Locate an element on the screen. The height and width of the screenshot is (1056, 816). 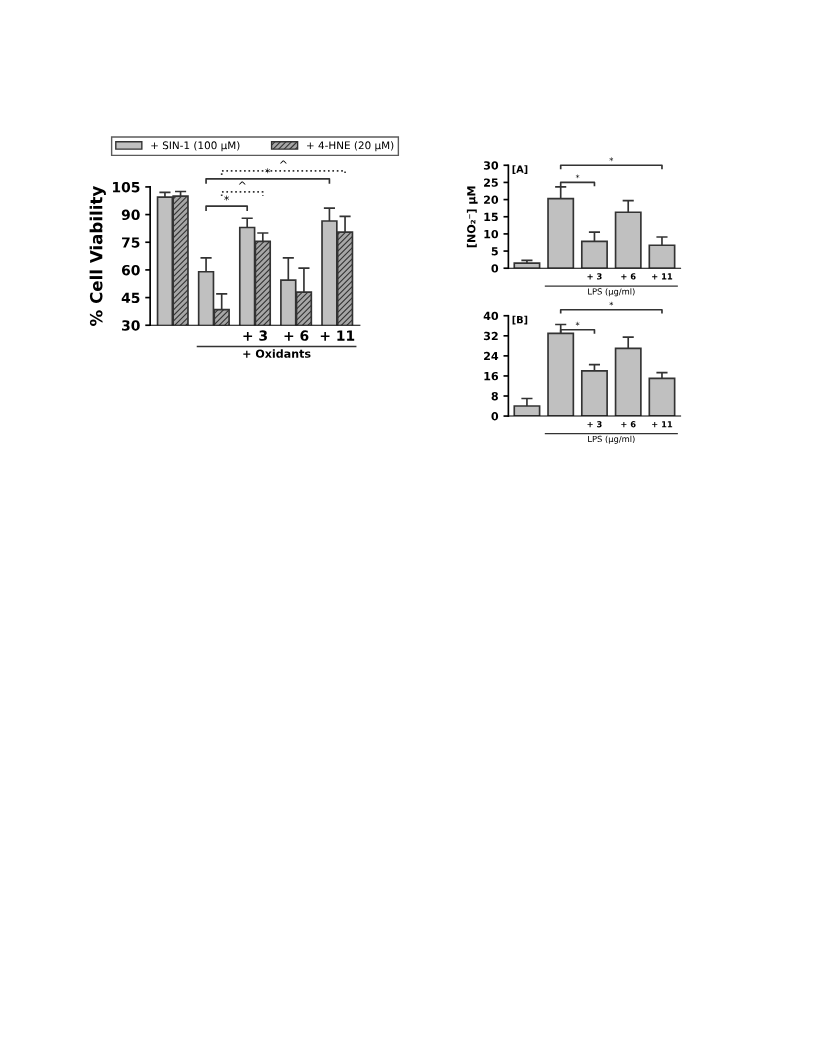
y-tick-label: 40 is located at coordinates (491, 316).